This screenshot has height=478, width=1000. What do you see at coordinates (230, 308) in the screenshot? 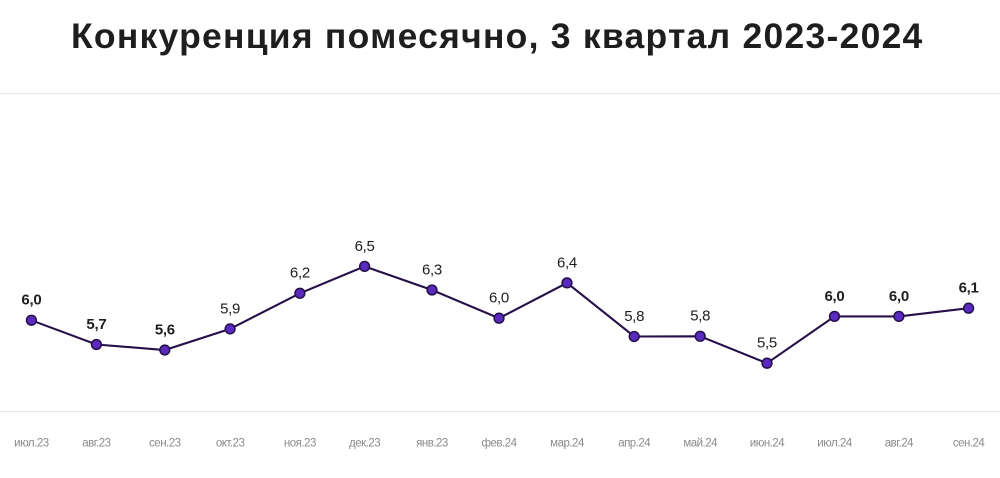
I see `svg-text: 5,9` at bounding box center [230, 308].